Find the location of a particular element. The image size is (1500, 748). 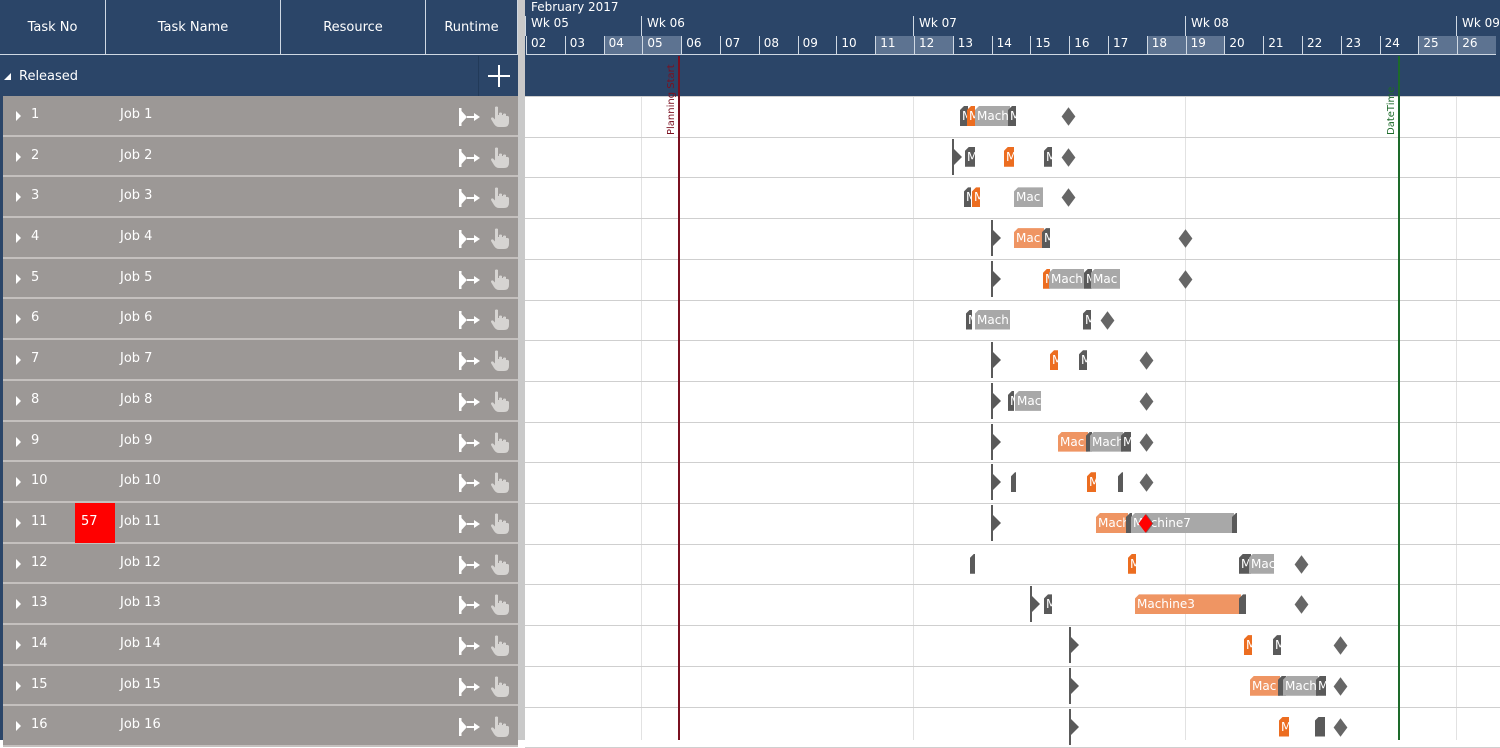

collapse-triangle-icon is located at coordinates (7, 76).